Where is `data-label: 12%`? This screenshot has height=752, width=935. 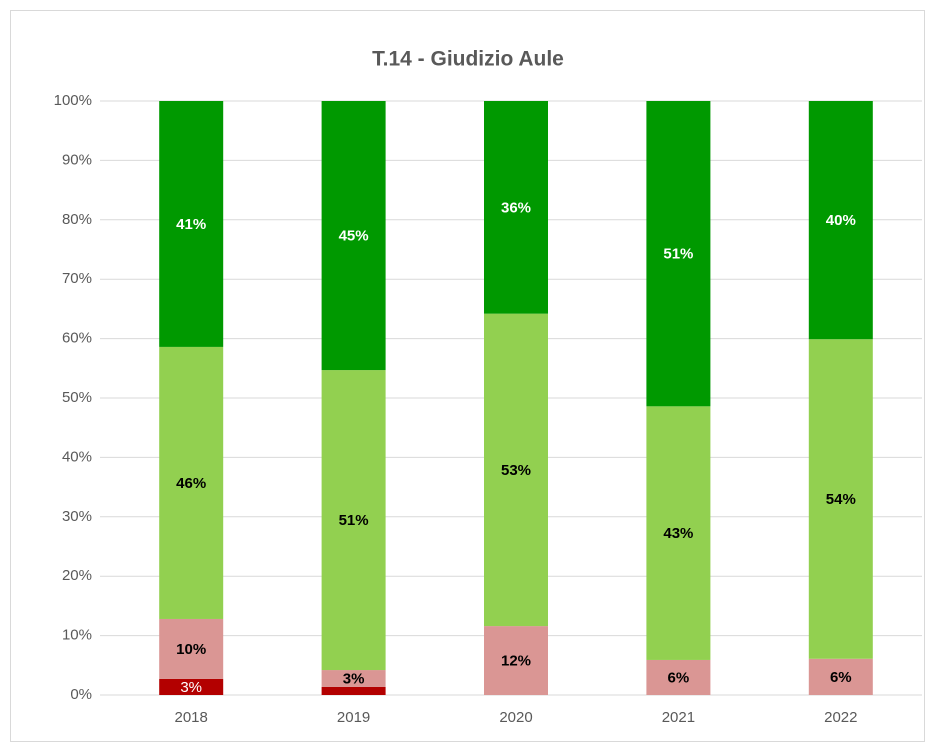 data-label: 12% is located at coordinates (516, 661).